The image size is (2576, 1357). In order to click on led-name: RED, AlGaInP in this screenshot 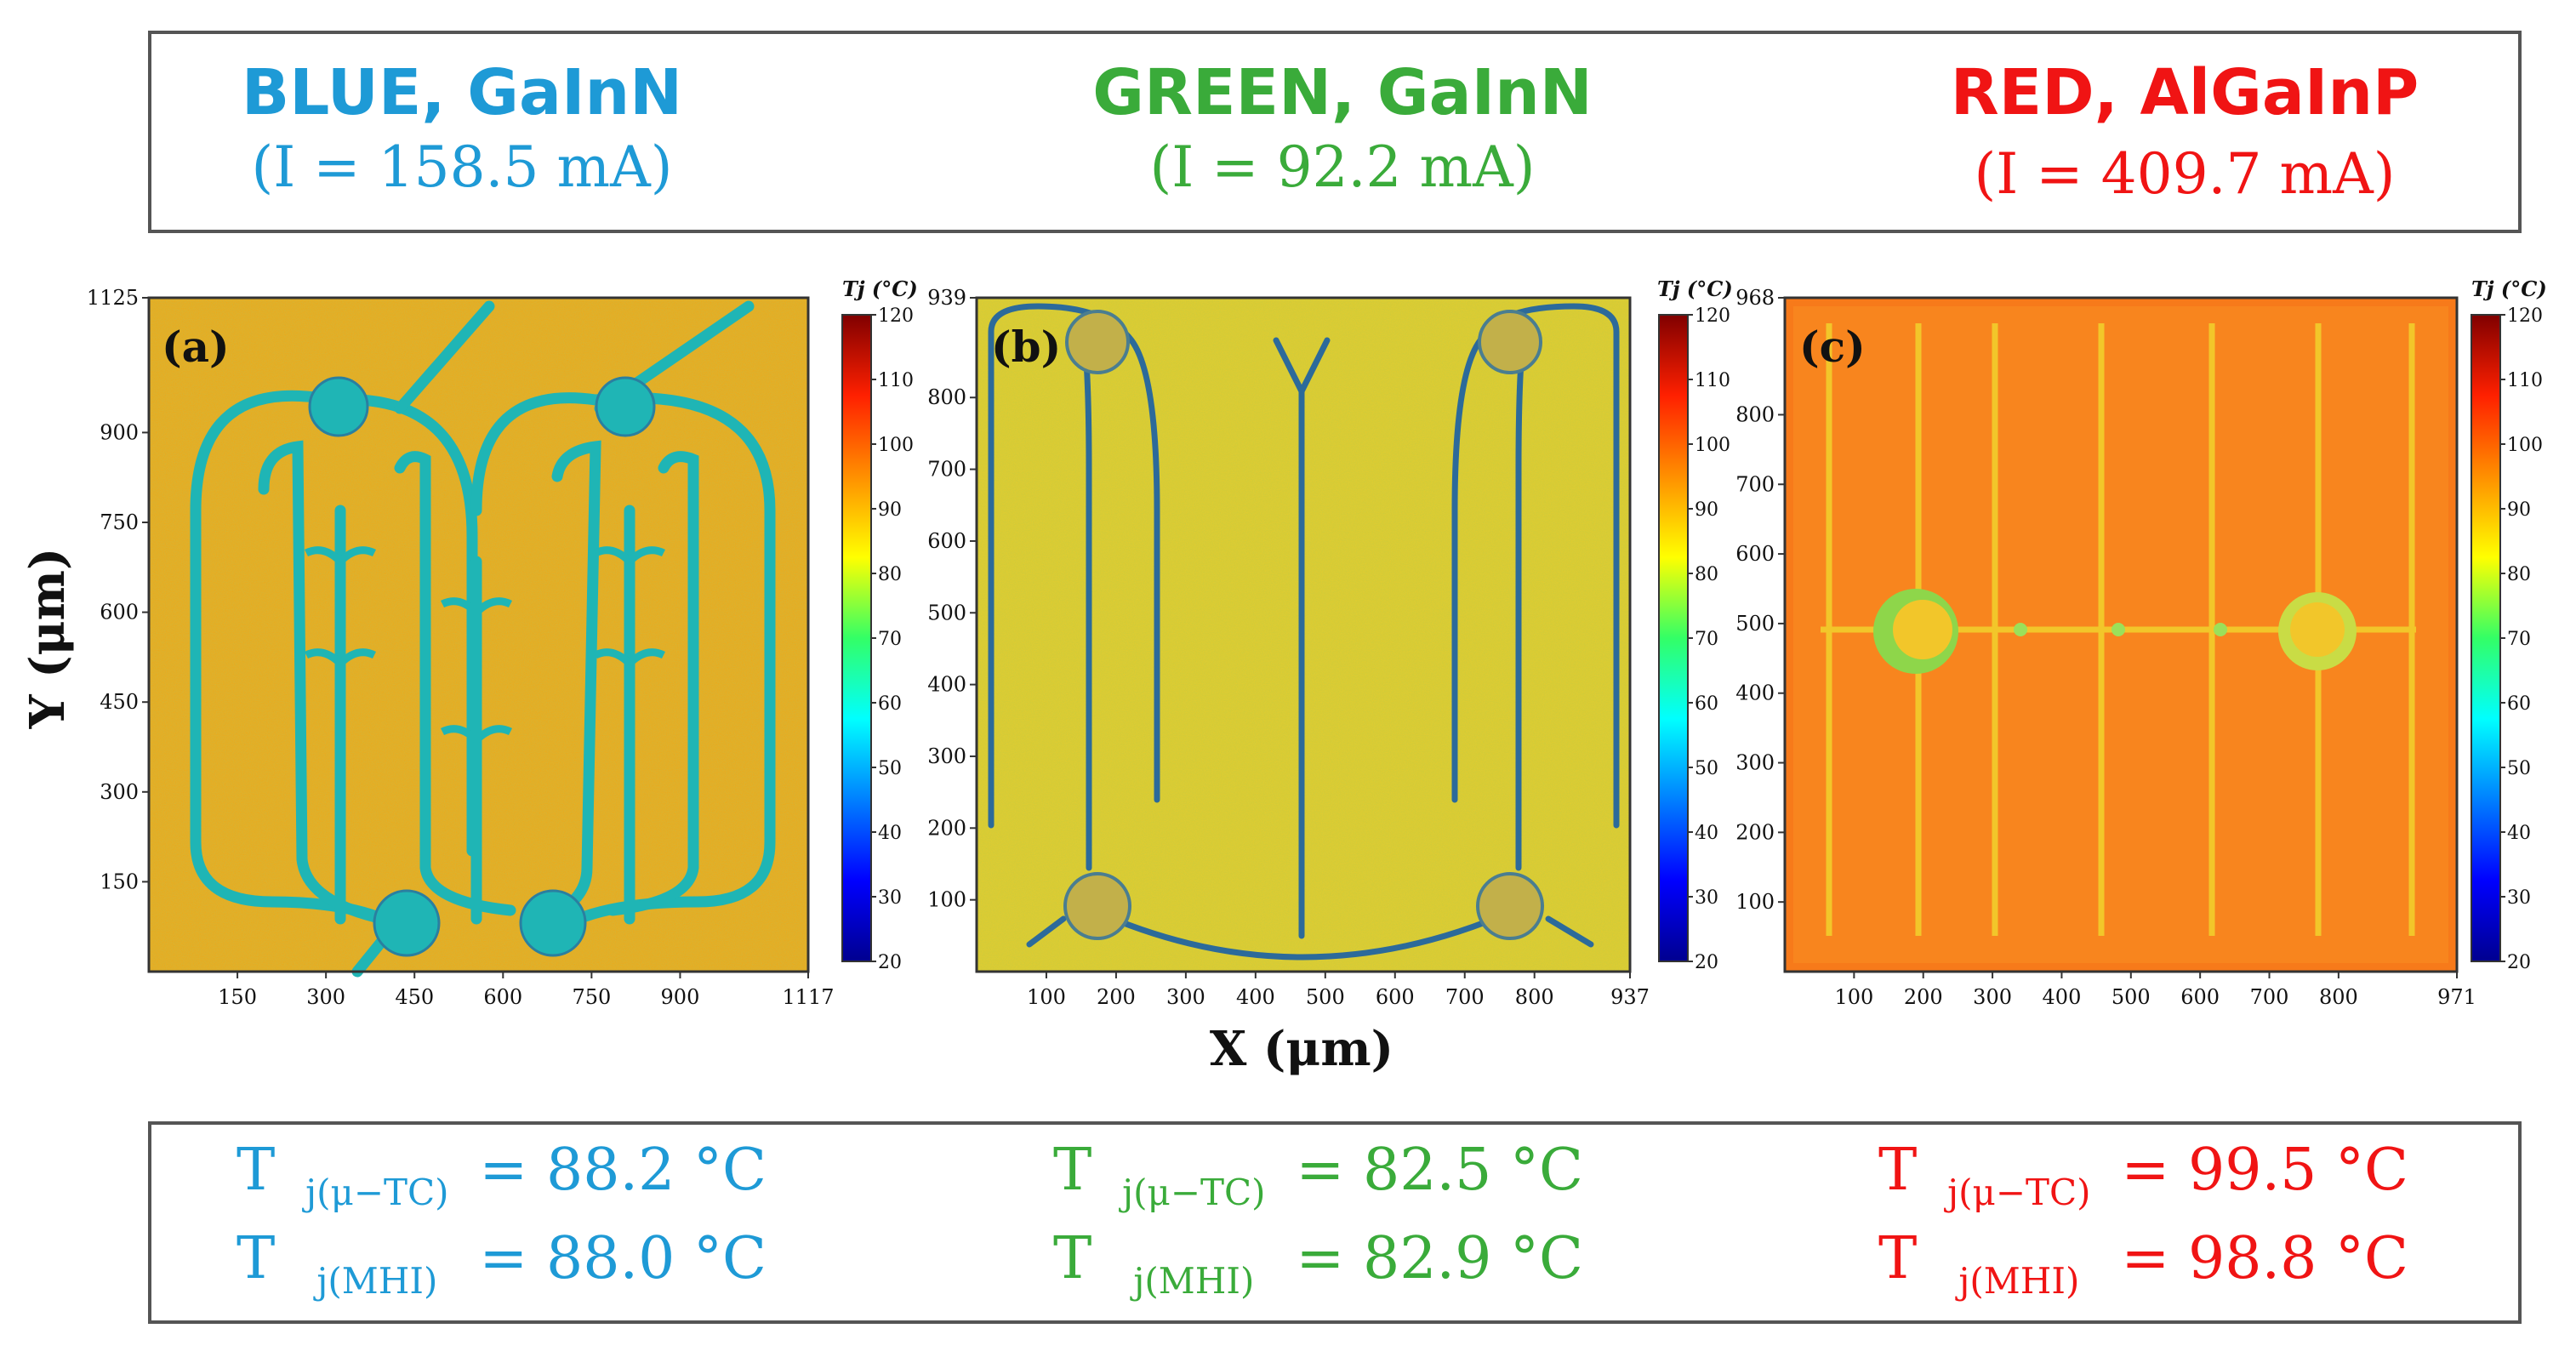, I will do `click(2185, 92)`.